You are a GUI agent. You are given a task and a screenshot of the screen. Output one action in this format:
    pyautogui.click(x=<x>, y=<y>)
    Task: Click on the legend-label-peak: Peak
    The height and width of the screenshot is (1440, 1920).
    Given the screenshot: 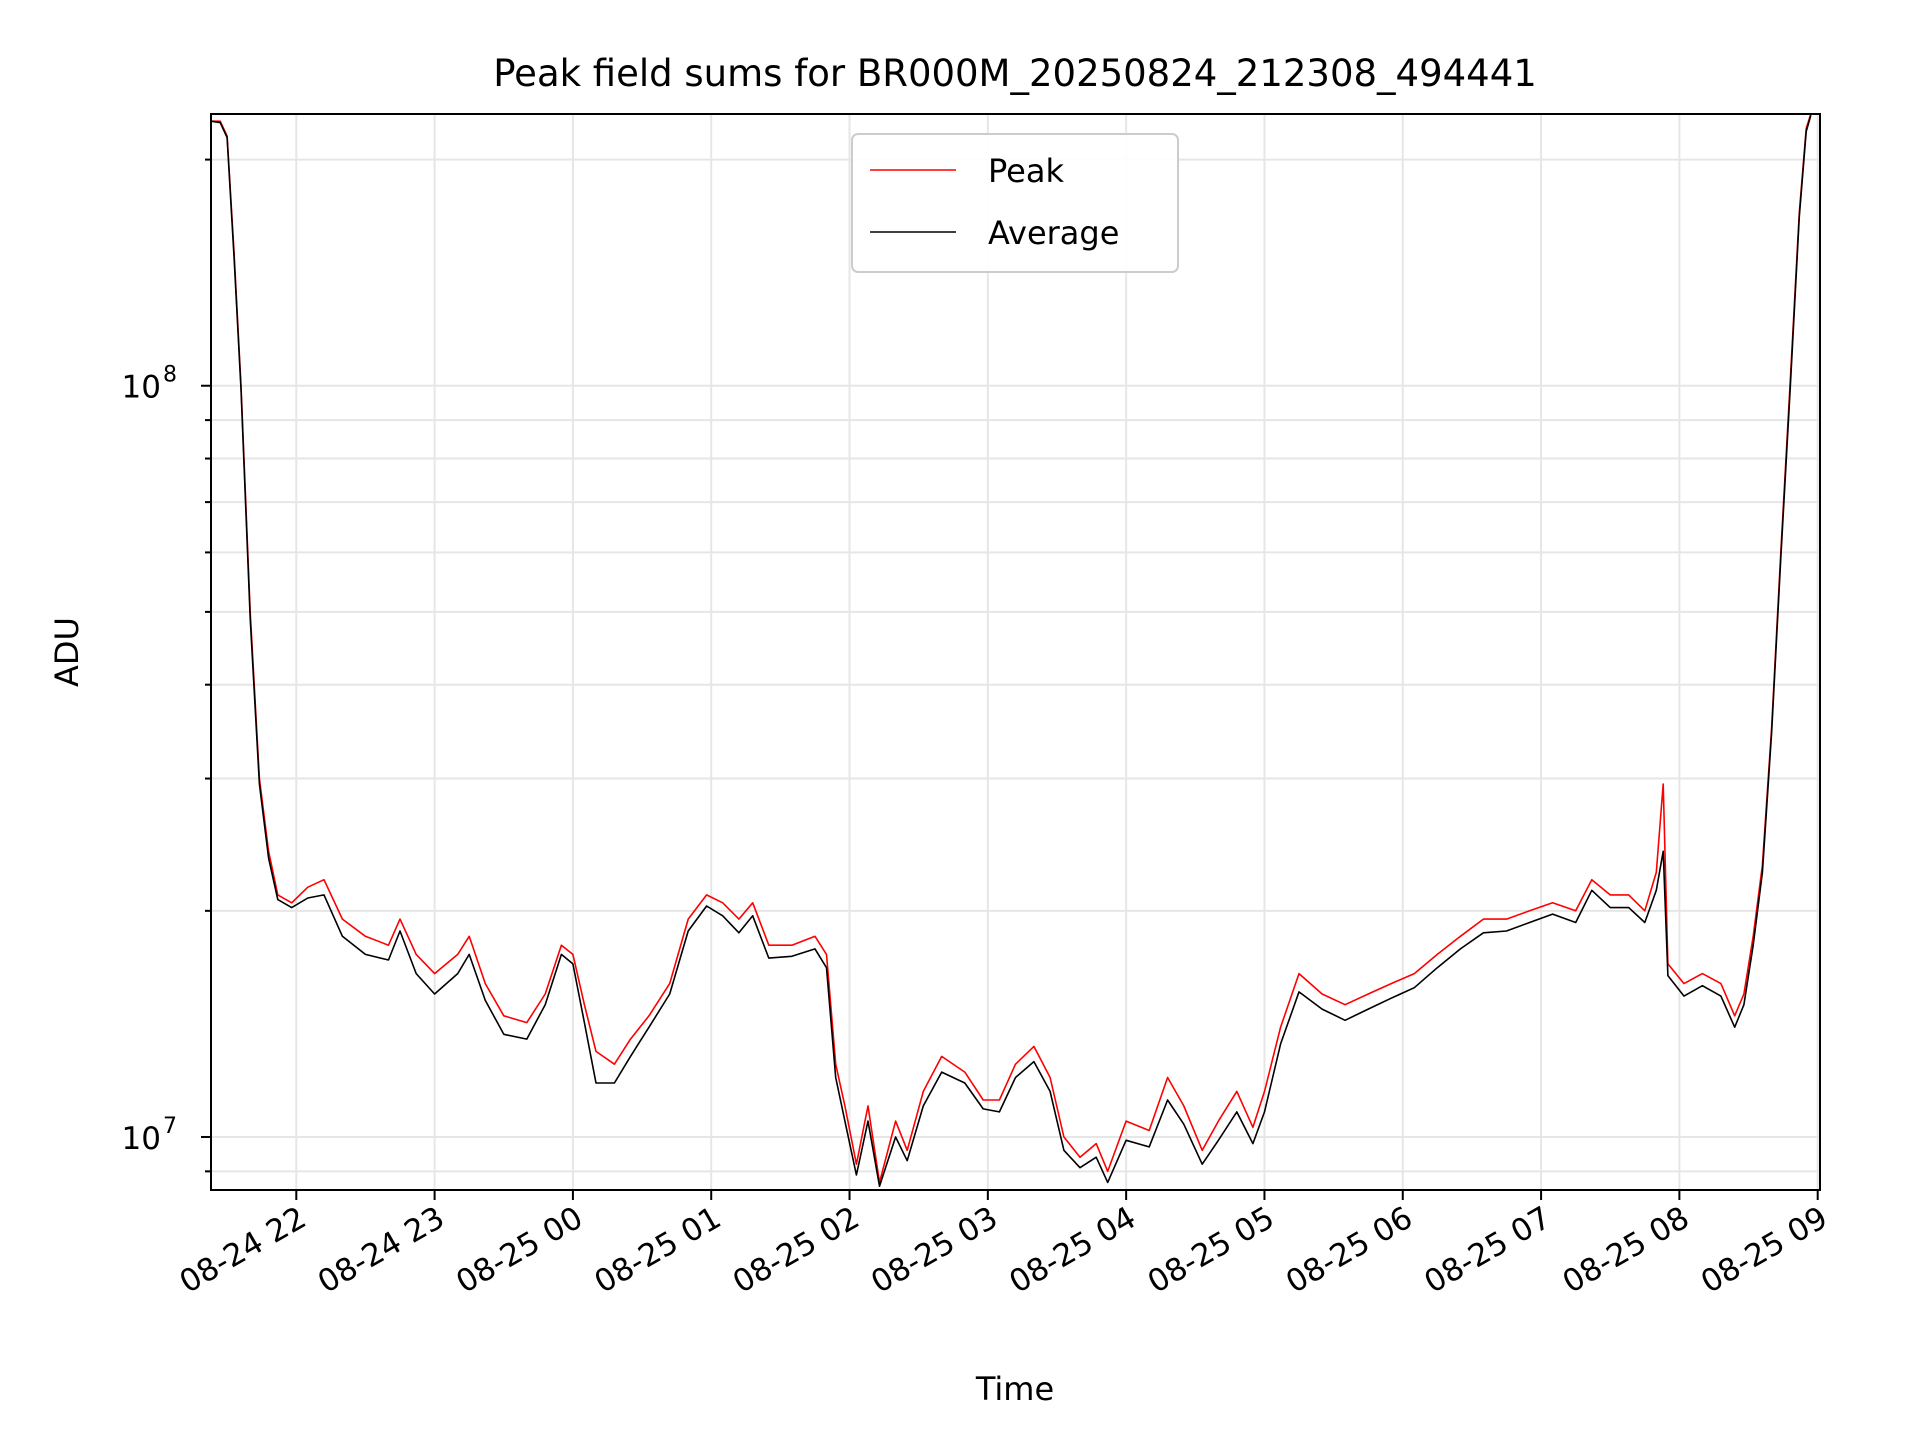 What is the action you would take?
    pyautogui.click(x=1026, y=171)
    